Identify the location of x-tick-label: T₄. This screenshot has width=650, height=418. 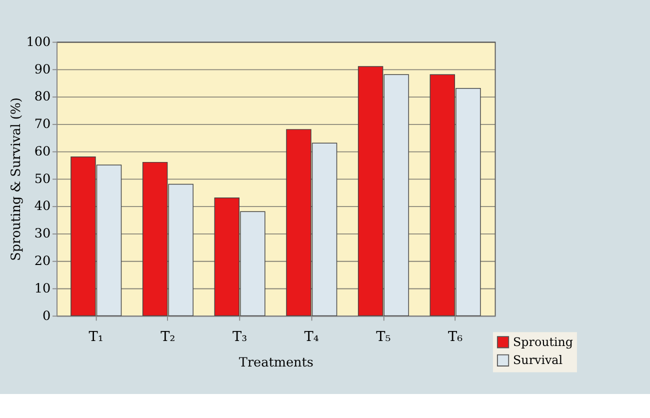
(312, 336).